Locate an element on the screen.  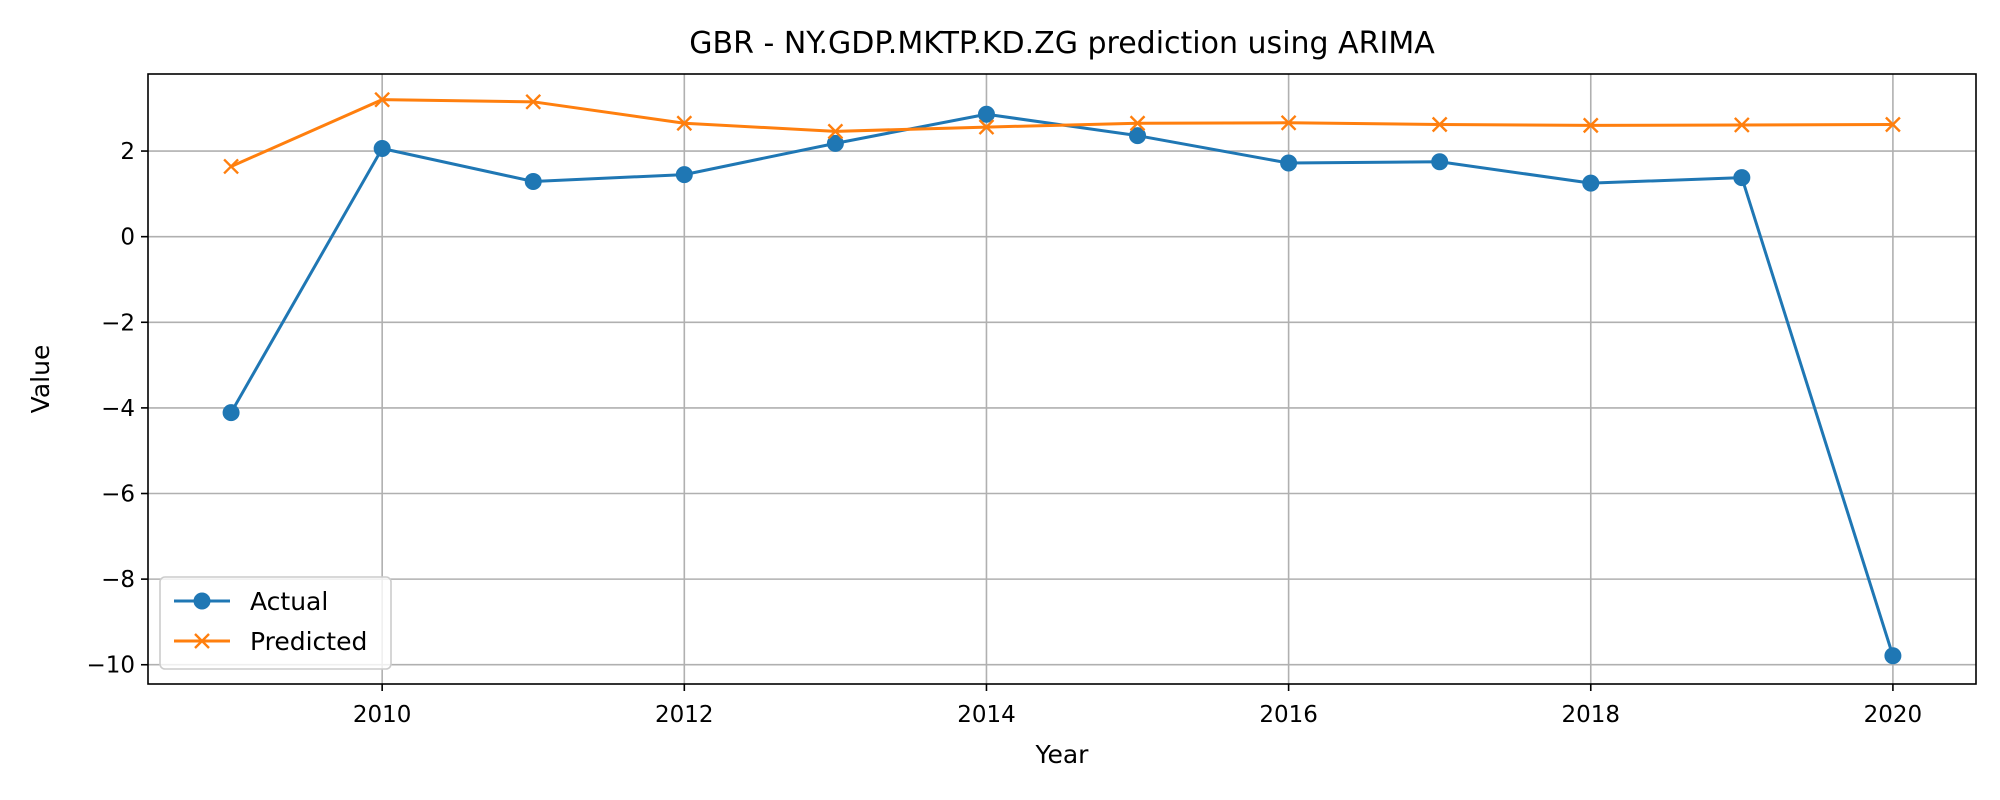
legend-label-actual: Actual is located at coordinates (289, 601).